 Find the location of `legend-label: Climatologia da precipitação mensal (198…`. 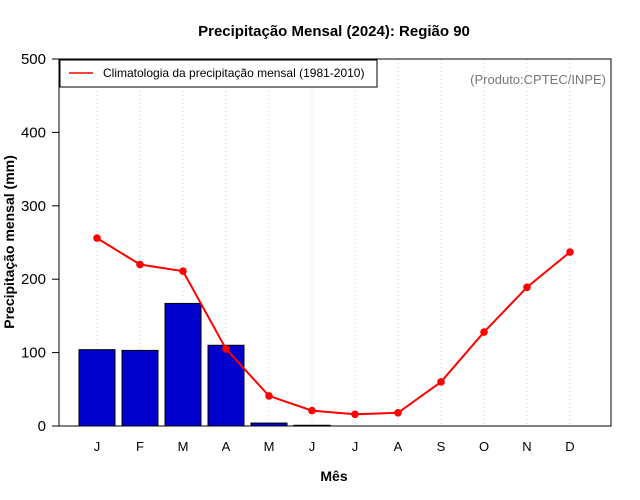

legend-label: Climatologia da precipitação mensal (198… is located at coordinates (233, 73).